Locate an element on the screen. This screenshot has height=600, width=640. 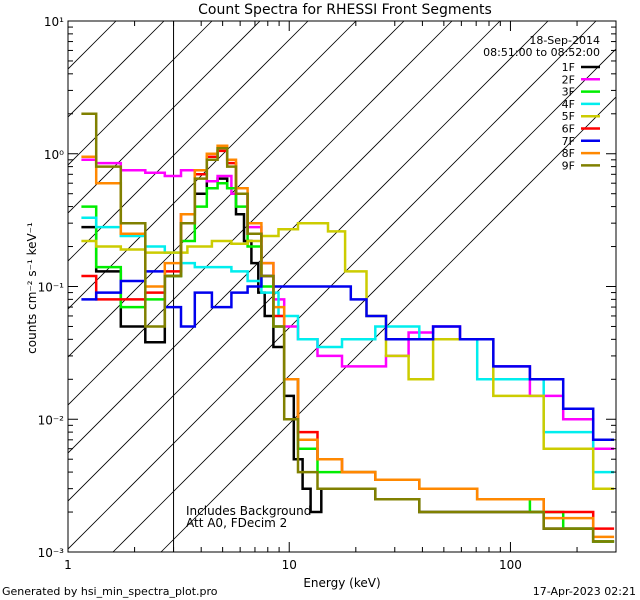
legend-label-3F: 3F is located at coordinates (568, 92).